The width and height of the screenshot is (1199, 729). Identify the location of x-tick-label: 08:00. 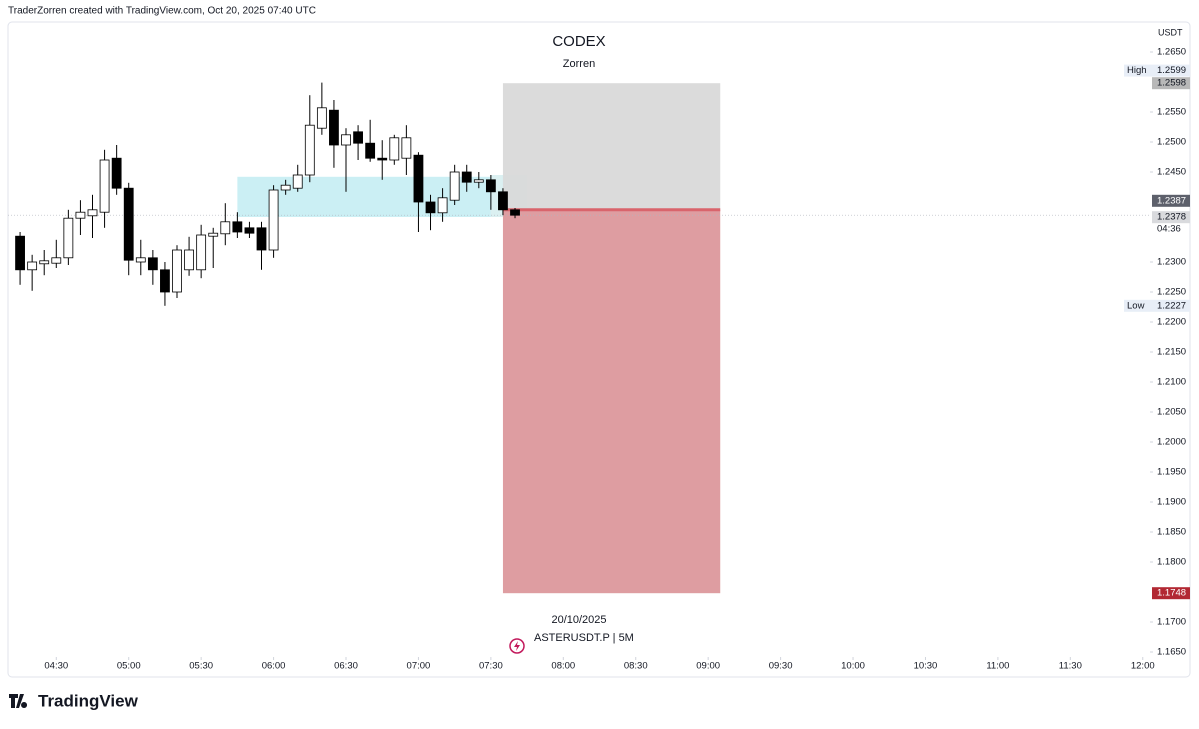
(563, 666).